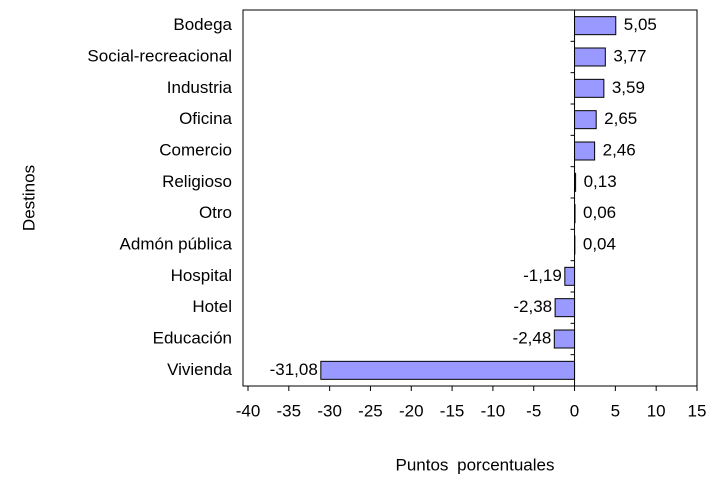  Describe the element at coordinates (600, 181) in the screenshot. I see `value-label: 0,13` at that location.